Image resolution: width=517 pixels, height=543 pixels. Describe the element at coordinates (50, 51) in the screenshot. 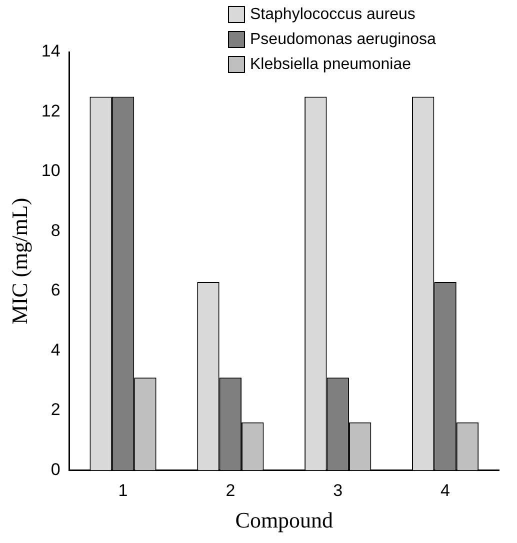

I see `y-tick-label: 14` at that location.